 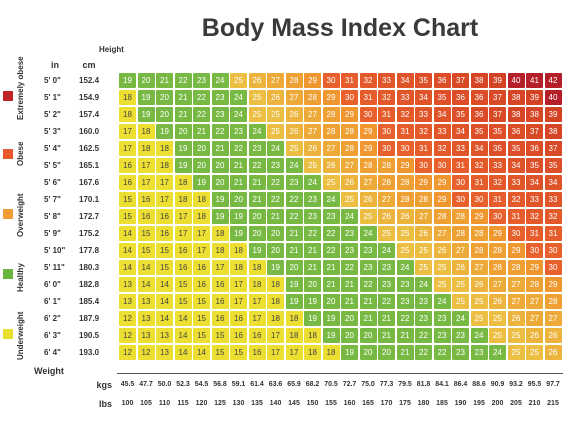 I want to click on weight-kg-label: 47.7, so click(x=146, y=384).